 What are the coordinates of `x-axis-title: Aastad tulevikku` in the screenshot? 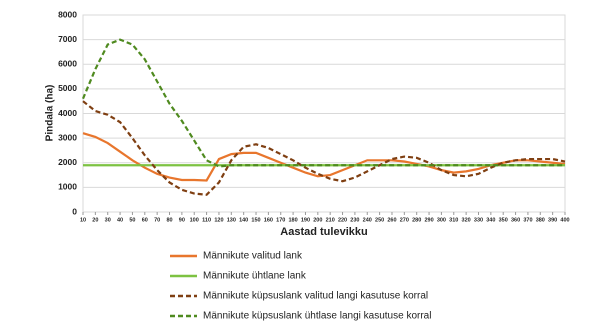 It's located at (323, 232).